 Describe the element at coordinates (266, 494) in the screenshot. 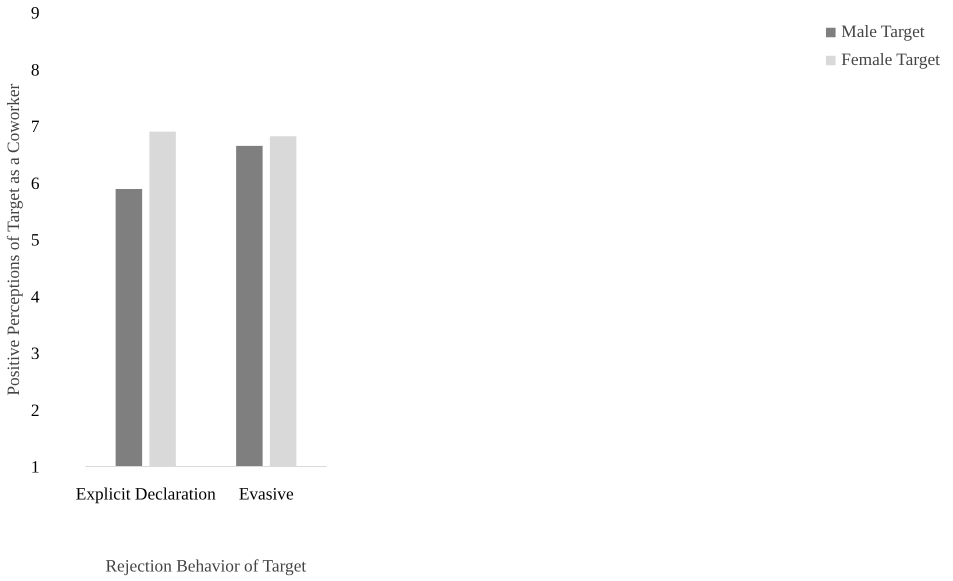

I see `x-tick-label: Evasive` at that location.